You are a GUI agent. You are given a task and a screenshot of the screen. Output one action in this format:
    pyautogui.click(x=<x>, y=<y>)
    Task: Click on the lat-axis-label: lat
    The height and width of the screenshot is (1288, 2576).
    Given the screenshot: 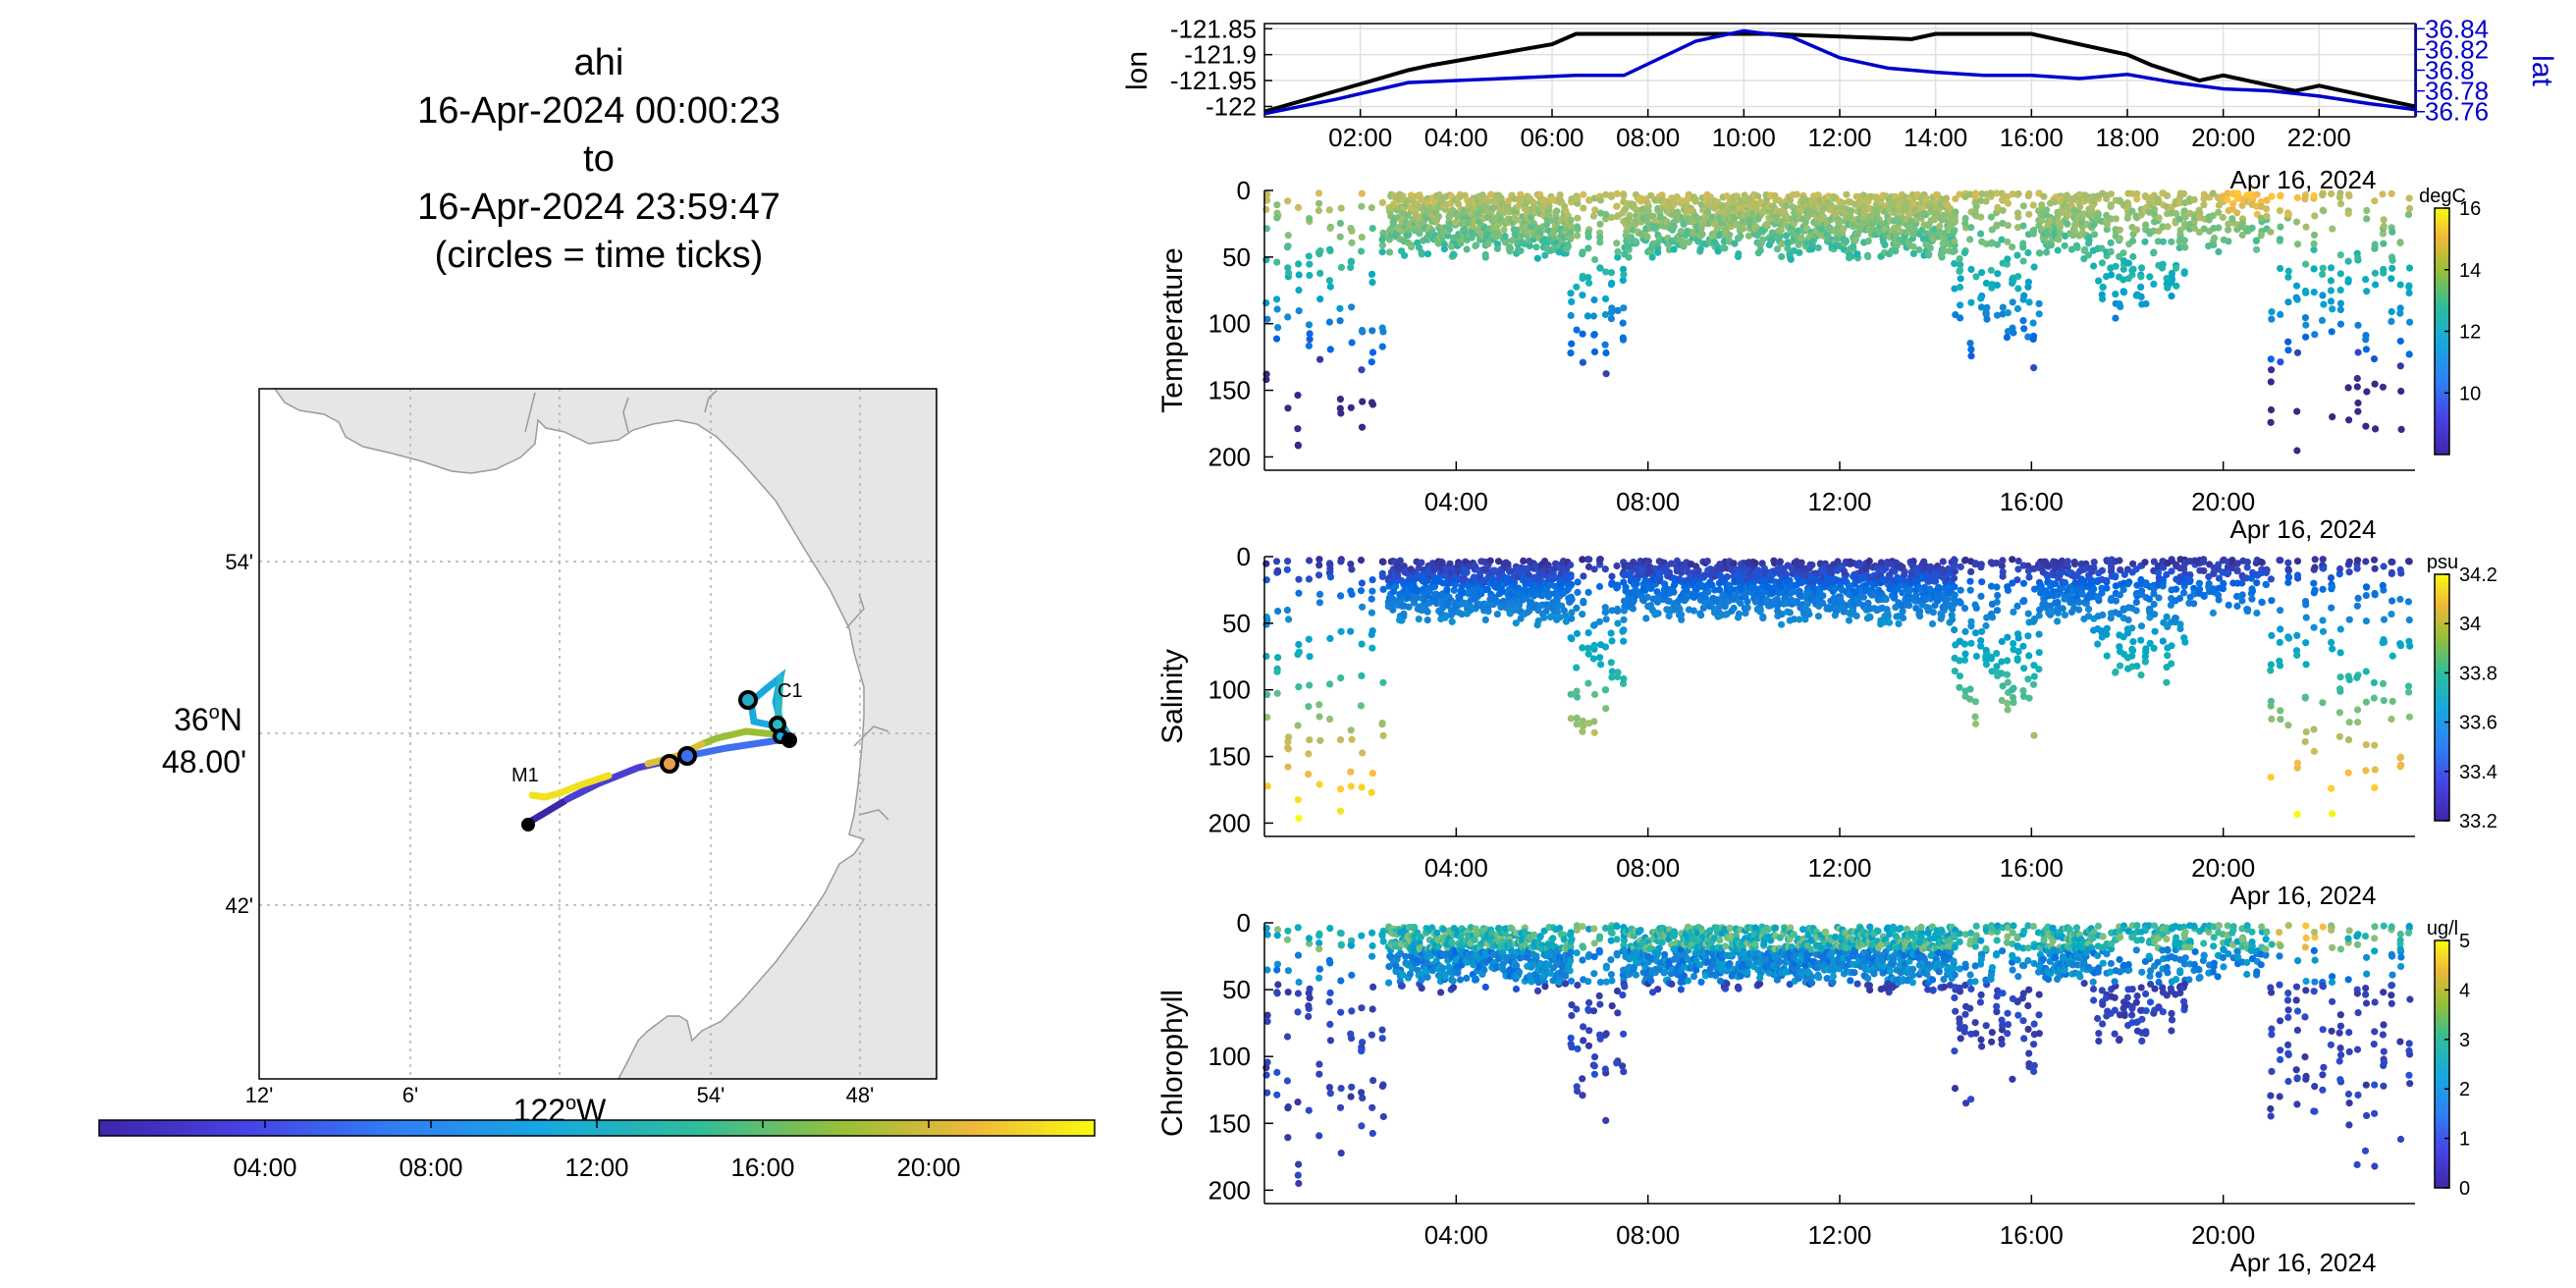 What is the action you would take?
    pyautogui.click(x=2542, y=70)
    